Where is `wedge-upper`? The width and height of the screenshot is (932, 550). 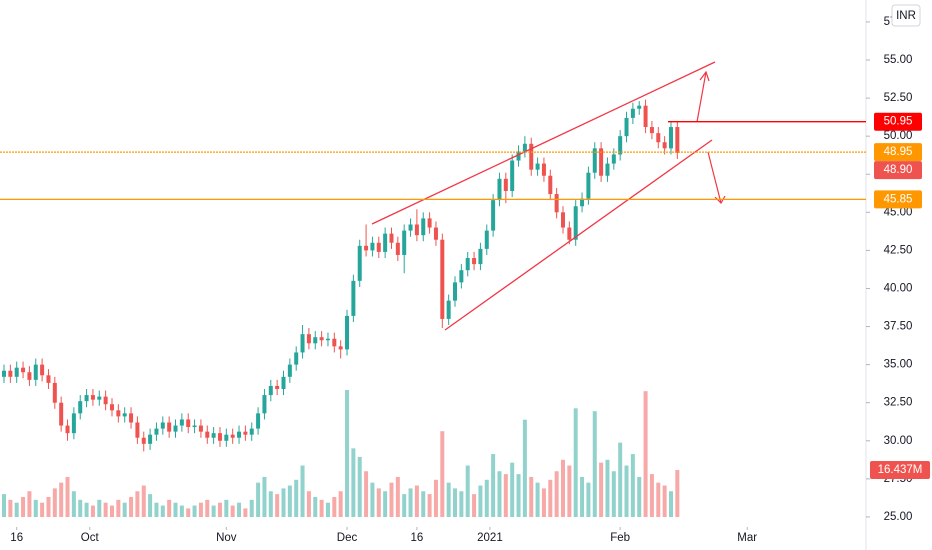 wedge-upper is located at coordinates (543, 143).